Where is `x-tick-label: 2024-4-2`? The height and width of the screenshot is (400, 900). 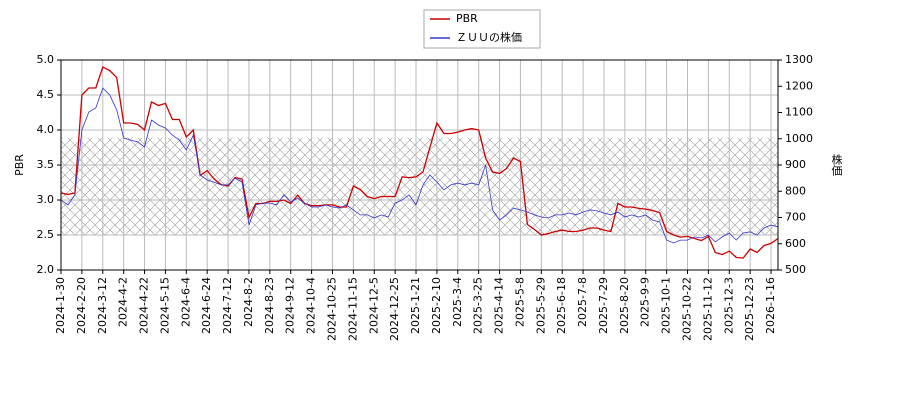
x-tick-label: 2024-4-2 is located at coordinates (123, 302).